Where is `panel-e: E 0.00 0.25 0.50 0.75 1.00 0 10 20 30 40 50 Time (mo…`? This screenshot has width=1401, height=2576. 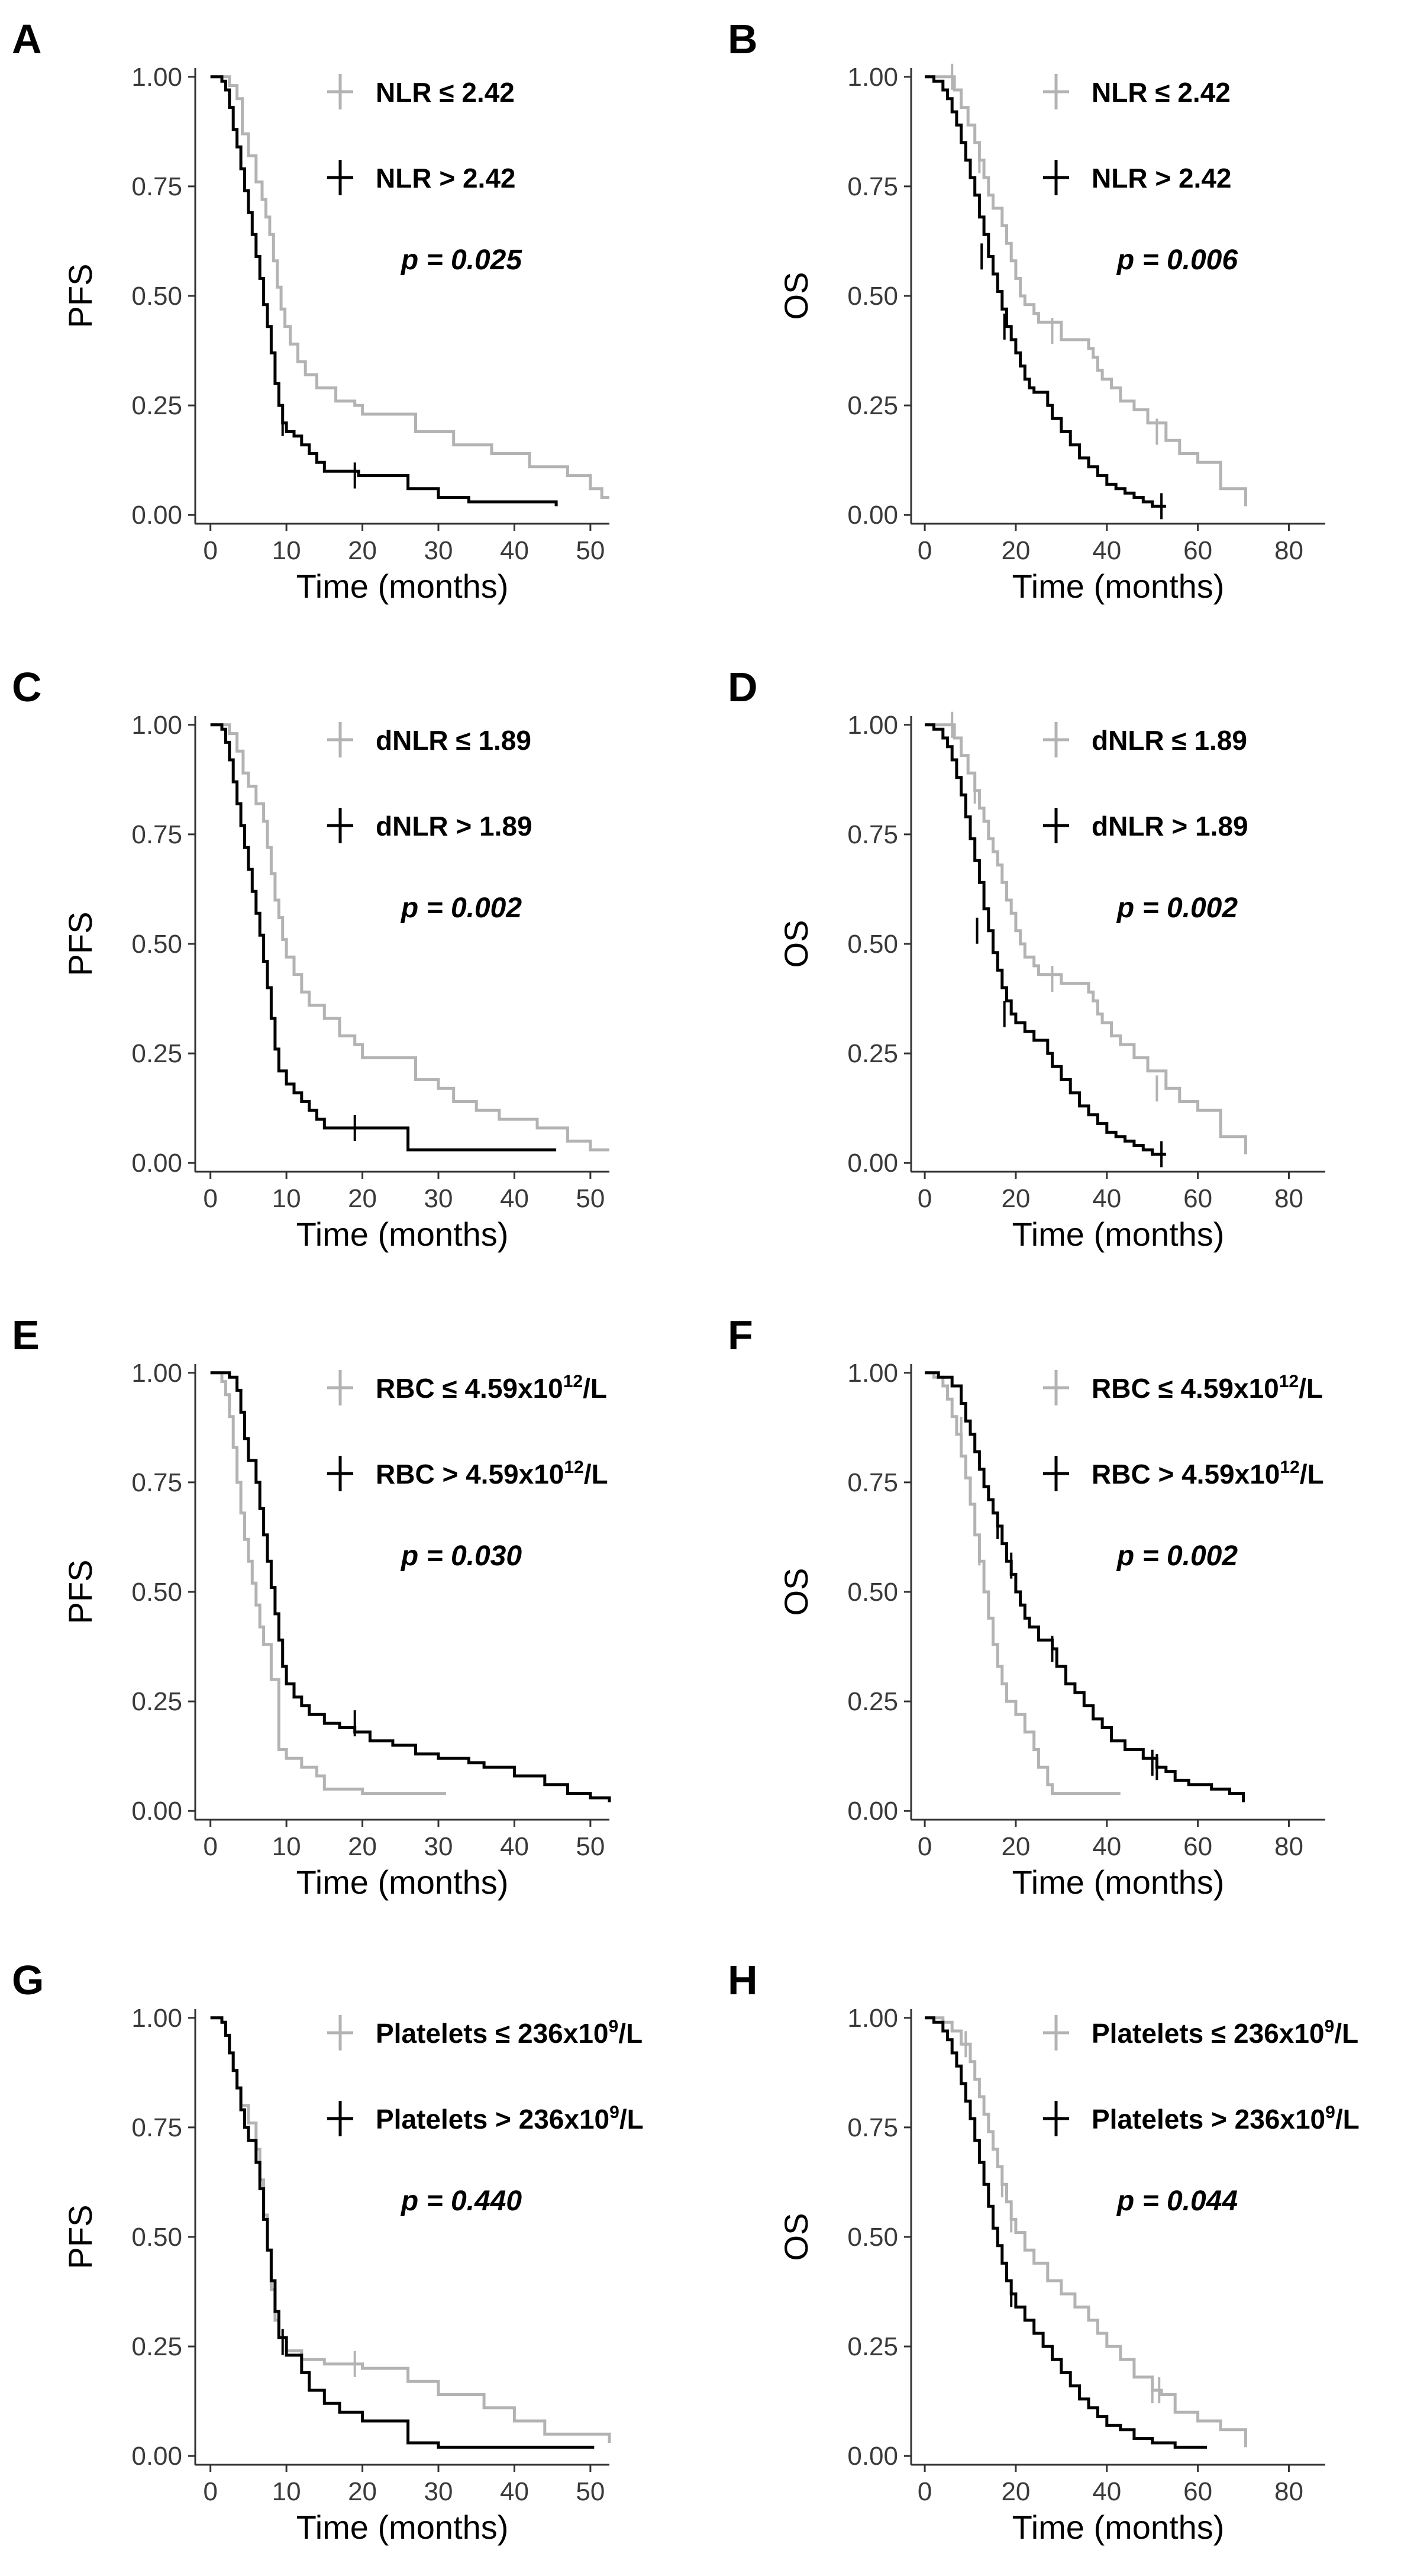
panel-e: E 0.00 0.25 0.50 0.75 1.00 0 10 20 30 40 50 Time (mo… is located at coordinates (311, 1606).